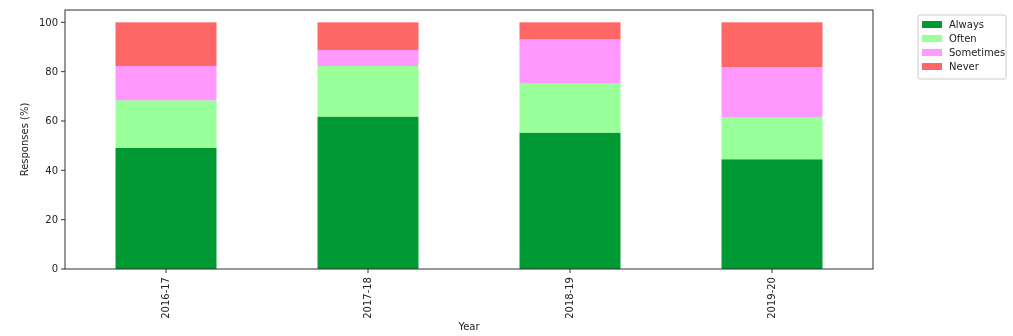  I want to click on x-tick-label: 2016-17, so click(166, 298).